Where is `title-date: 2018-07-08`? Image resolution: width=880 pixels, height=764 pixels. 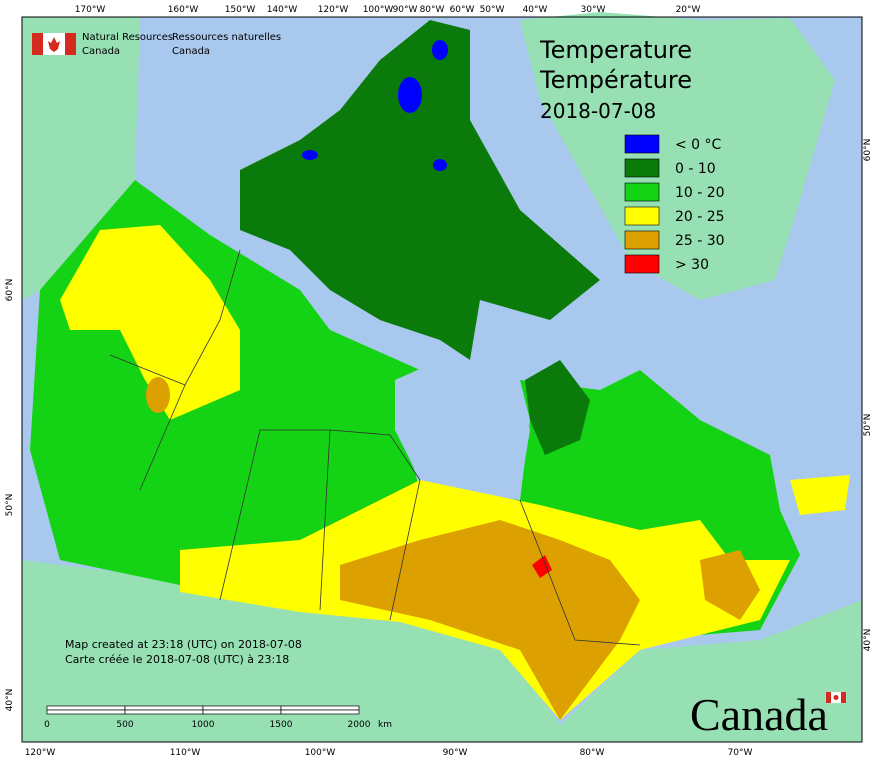
title-date: 2018-07-08 is located at coordinates (598, 111).